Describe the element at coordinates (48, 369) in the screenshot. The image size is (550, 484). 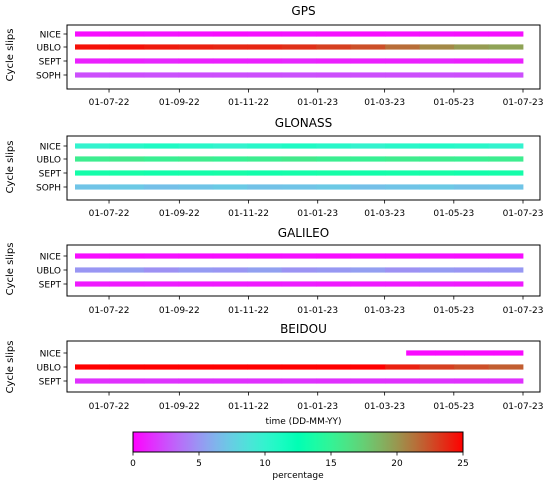
I see `beidou-ytick-ublo: UBLO` at that location.